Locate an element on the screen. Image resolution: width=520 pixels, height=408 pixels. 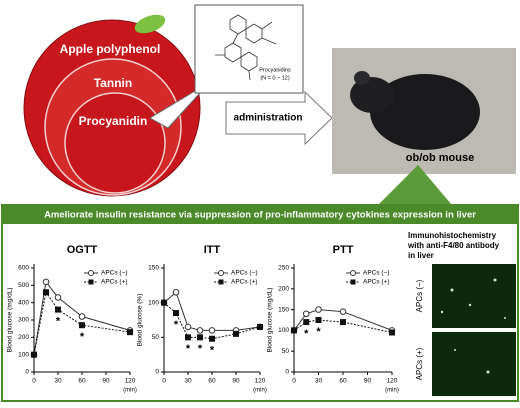
mouse-ear is located at coordinates (362, 78).